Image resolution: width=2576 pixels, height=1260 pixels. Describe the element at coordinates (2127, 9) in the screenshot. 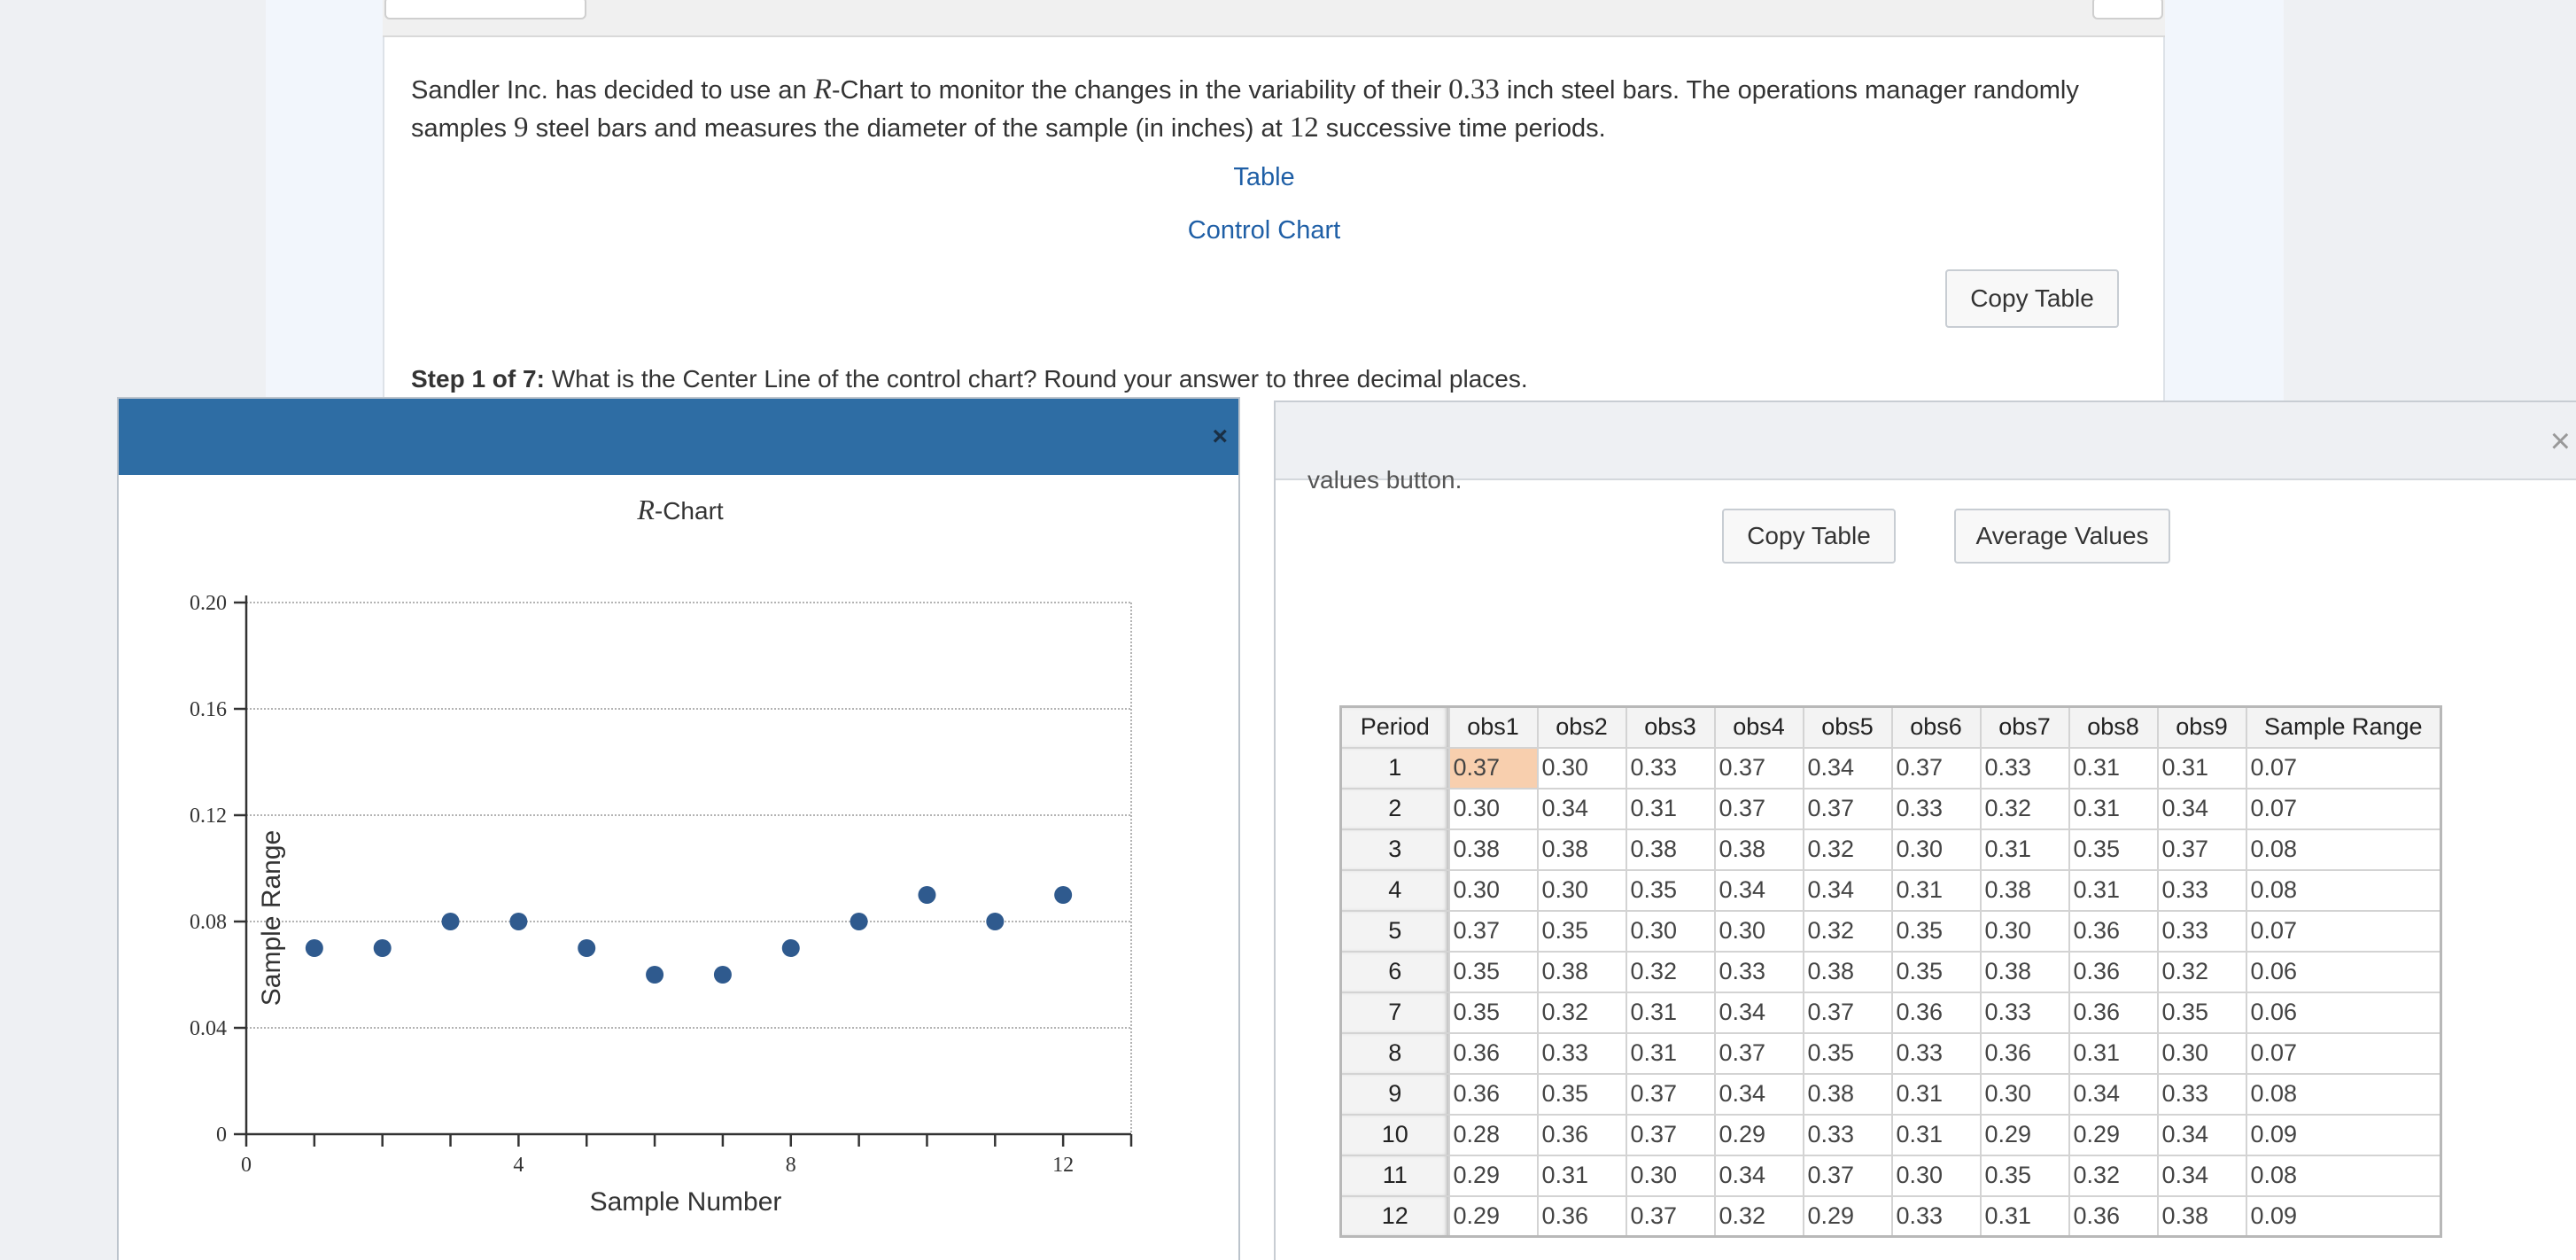

I see `toolbar-button-right` at that location.